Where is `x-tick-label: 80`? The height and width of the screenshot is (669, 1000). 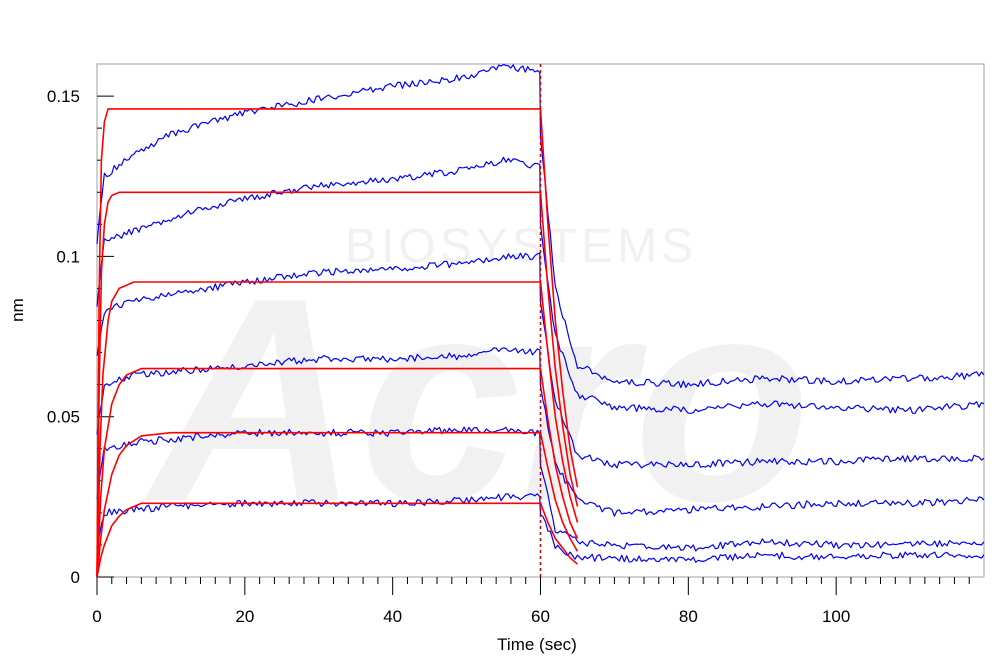 x-tick-label: 80 is located at coordinates (688, 616).